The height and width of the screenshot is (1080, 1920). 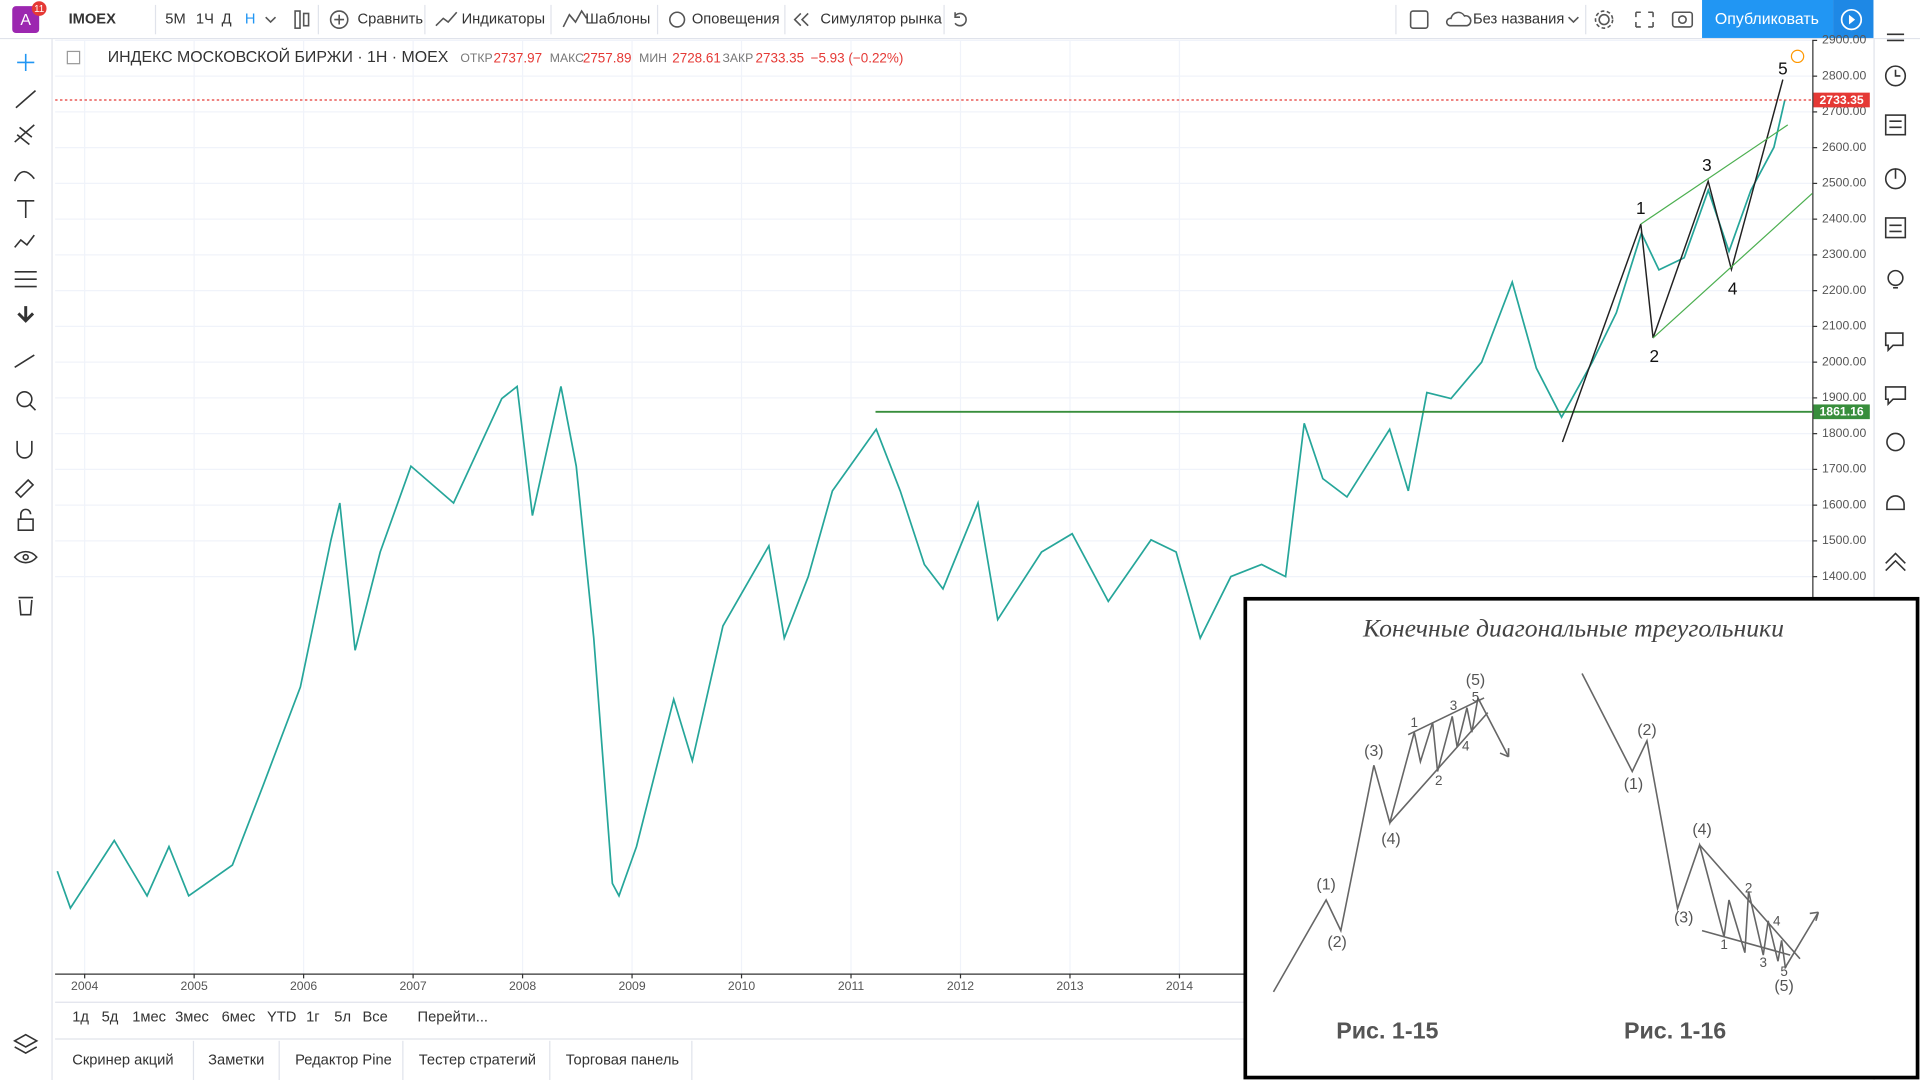 I want to click on ohlc-value: 2737.97, so click(x=517, y=57).